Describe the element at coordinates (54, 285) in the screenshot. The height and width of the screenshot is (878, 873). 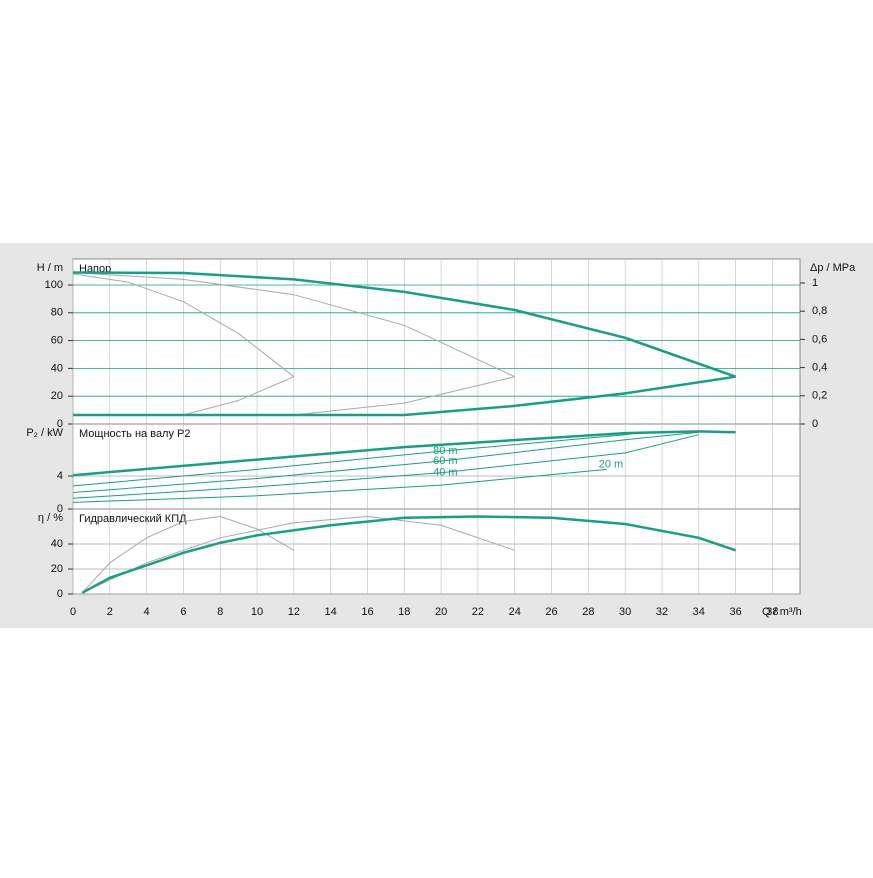
I see `y-tick-label: 100` at that location.